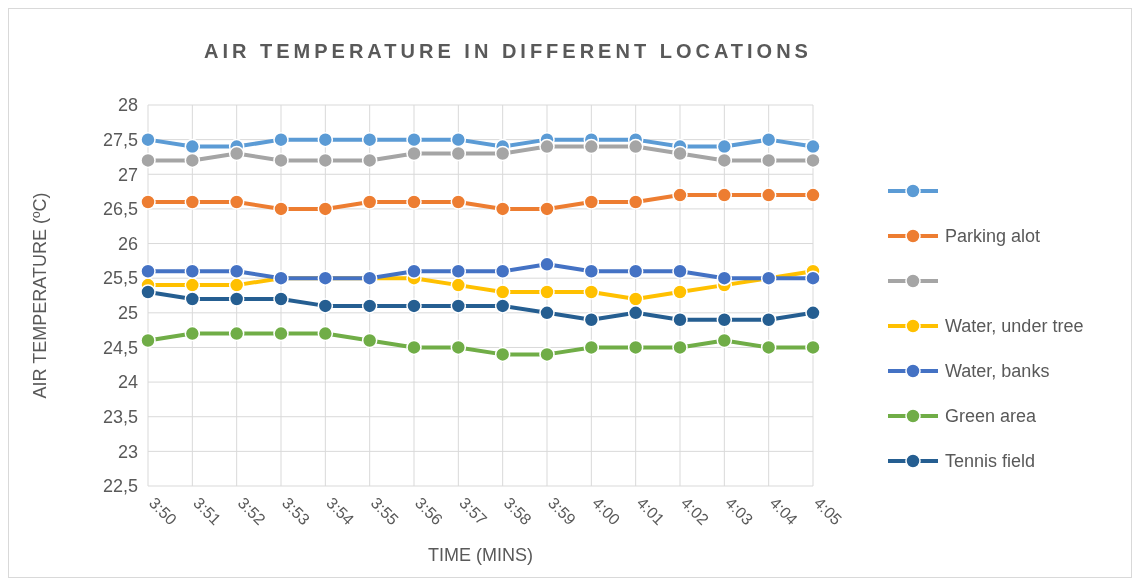 Image resolution: width=1132 pixels, height=578 pixels. I want to click on y-tick-label: 24,5, so click(120, 347).